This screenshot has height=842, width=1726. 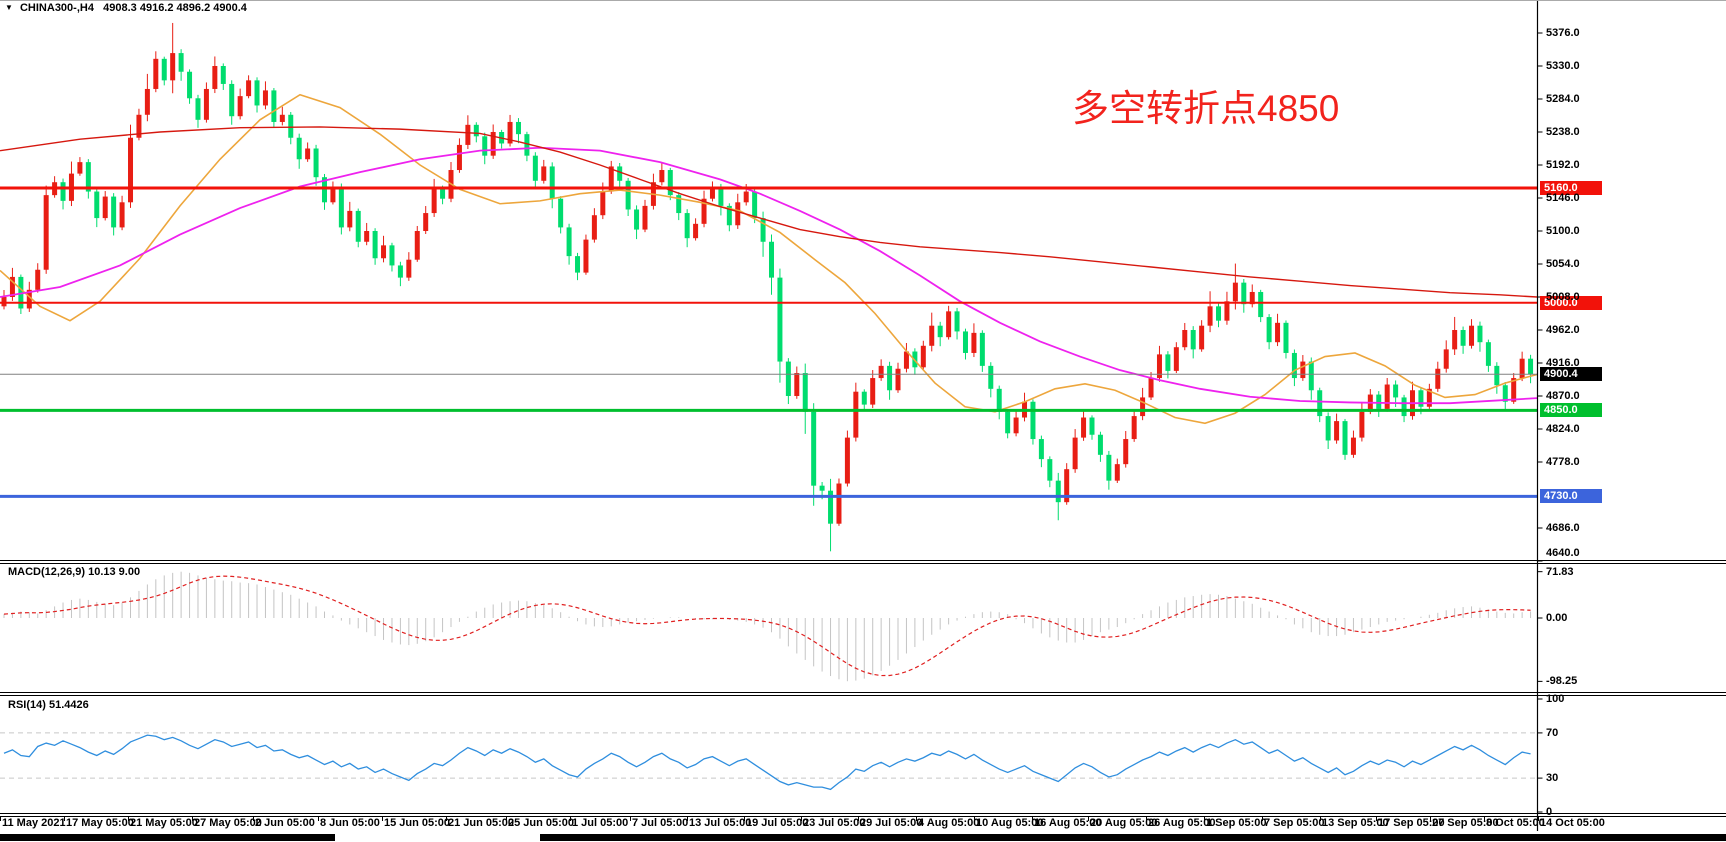 I want to click on time-axis-label: 11 May 2021, so click(x=34, y=823).